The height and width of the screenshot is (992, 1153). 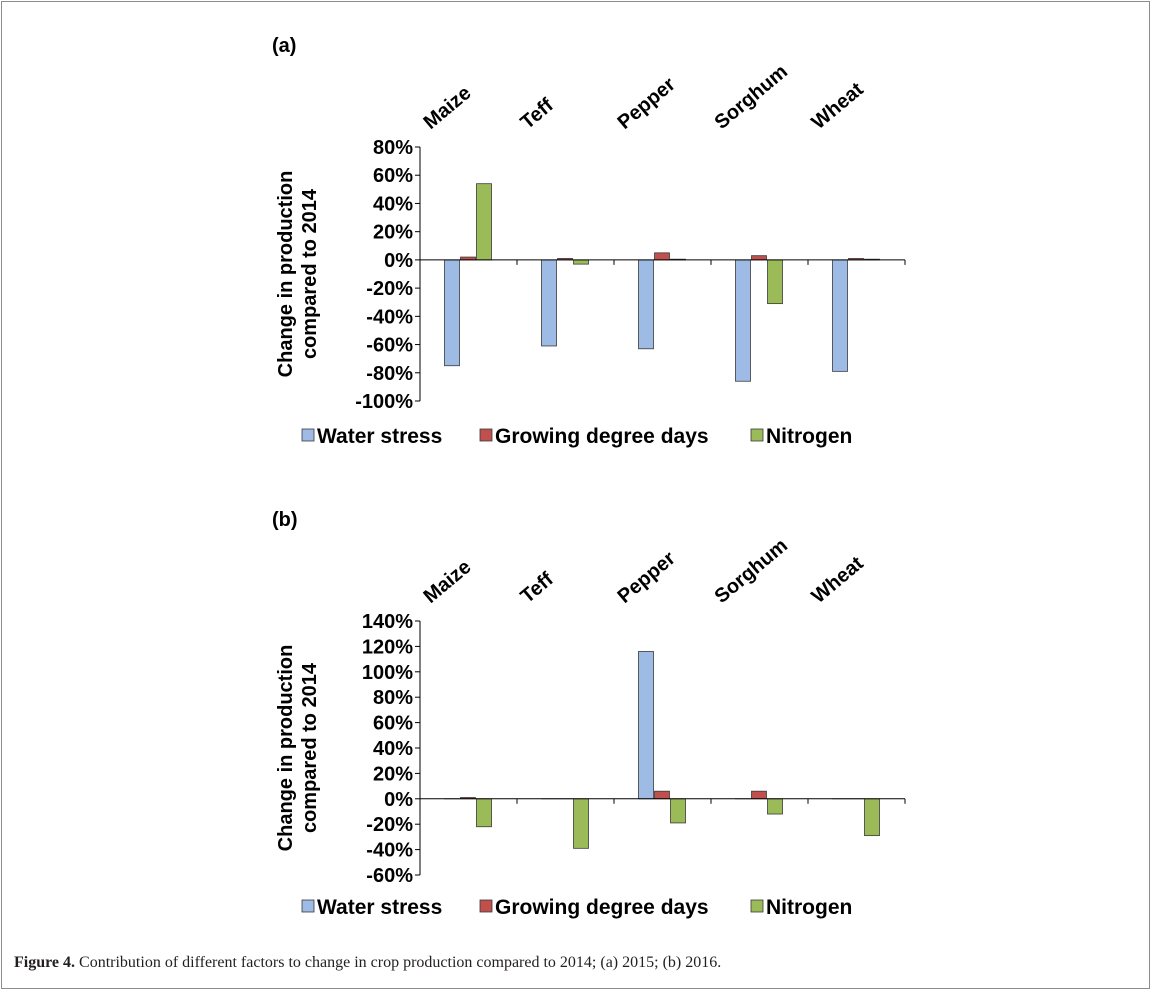 What do you see at coordinates (387, 622) in the screenshot?
I see `y-tick-label: 140%` at bounding box center [387, 622].